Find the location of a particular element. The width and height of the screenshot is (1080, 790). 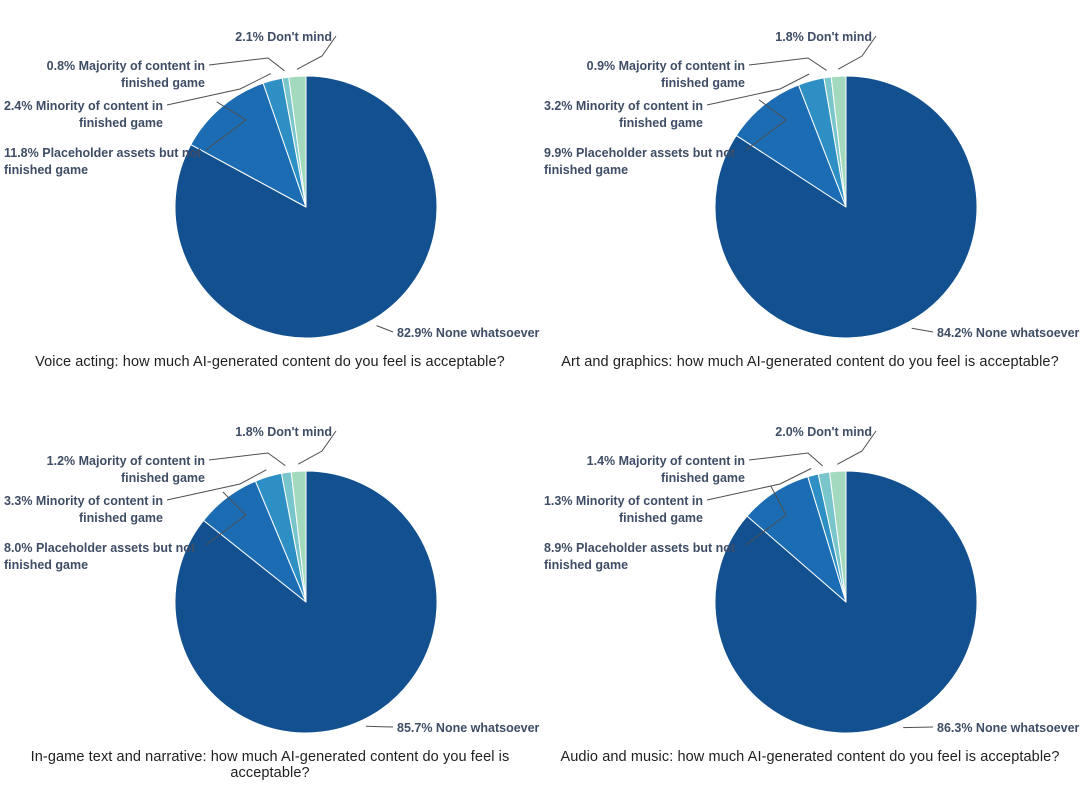

slice-label-minority: 3.2% Minority of content in finished game is located at coordinates (623, 114).